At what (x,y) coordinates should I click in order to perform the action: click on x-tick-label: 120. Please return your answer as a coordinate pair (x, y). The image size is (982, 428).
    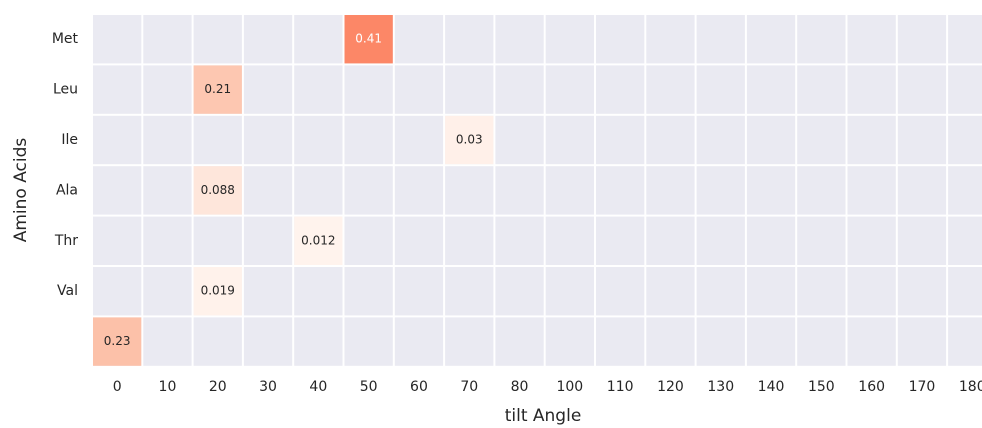
    Looking at the image, I should click on (670, 387).